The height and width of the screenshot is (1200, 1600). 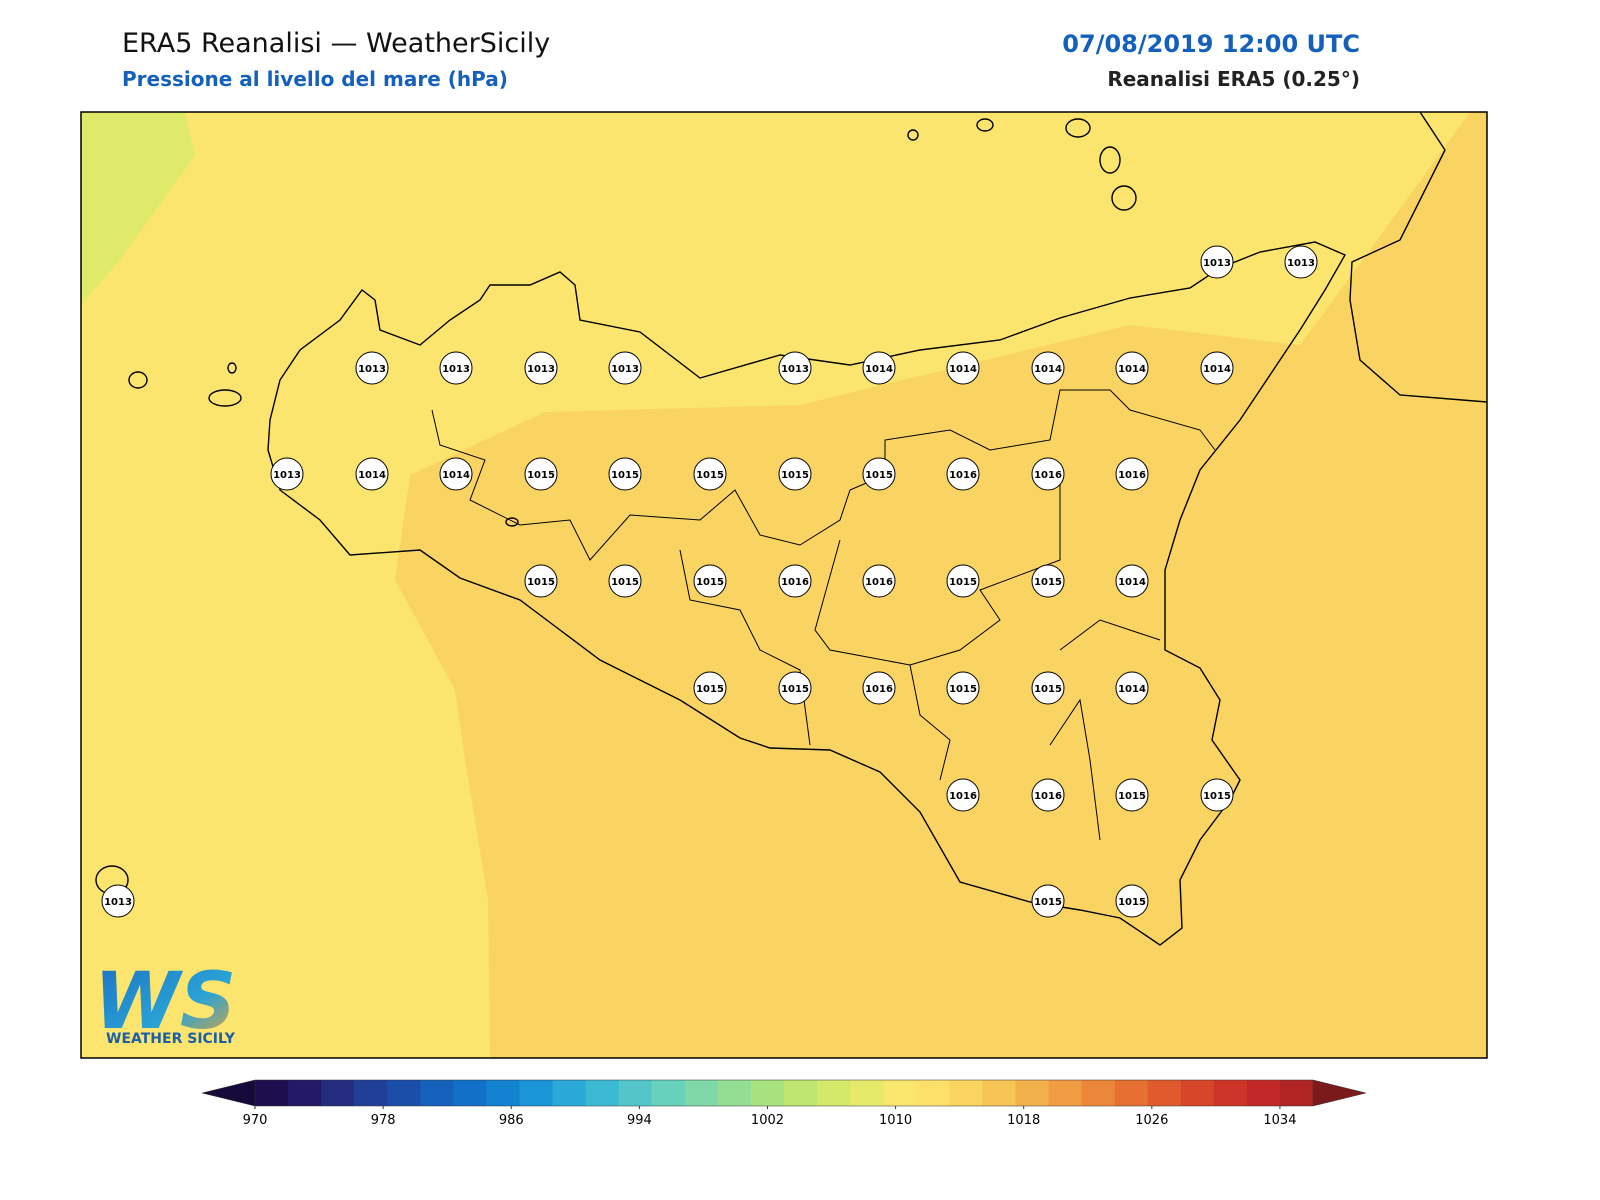 I want to click on colorbar-tick-label: 994, so click(x=639, y=1120).